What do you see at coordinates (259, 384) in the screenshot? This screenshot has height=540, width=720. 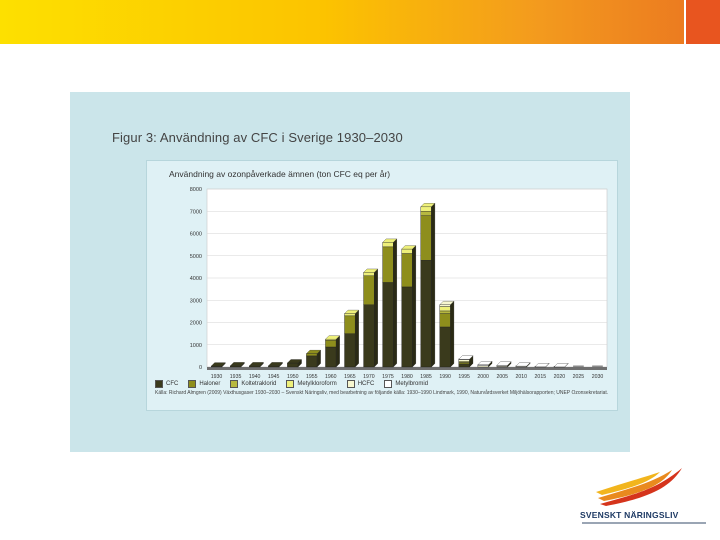 I see `legend-label: Koltetraklorid` at bounding box center [259, 384].